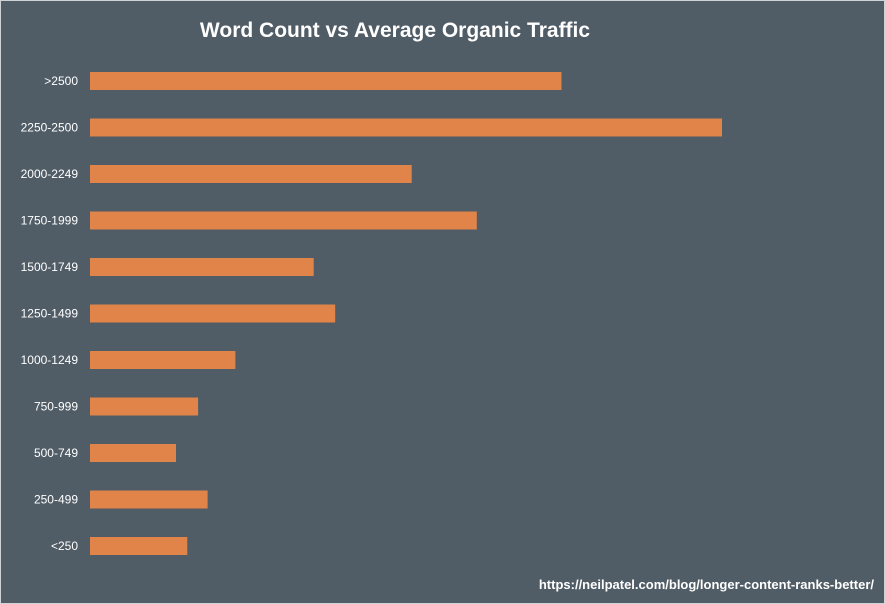  I want to click on category-label-6: 1000-1249, so click(50, 360).